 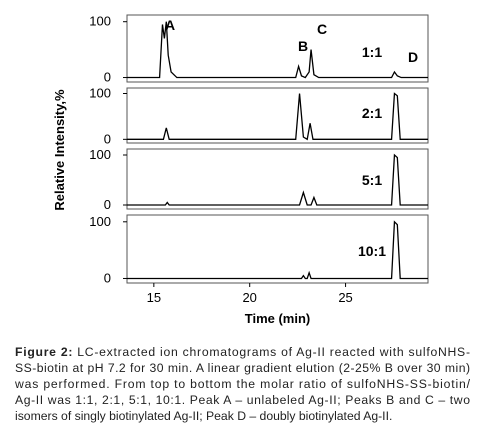 I want to click on peak-label: C, so click(x=322, y=29).